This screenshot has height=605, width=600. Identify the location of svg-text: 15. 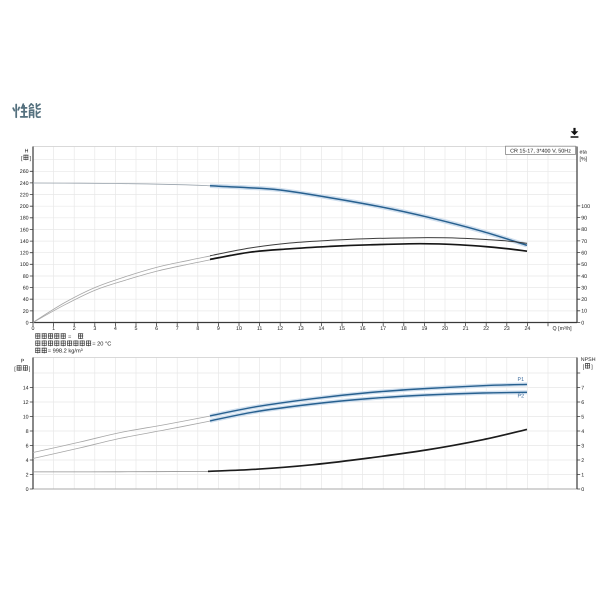
(342, 329).